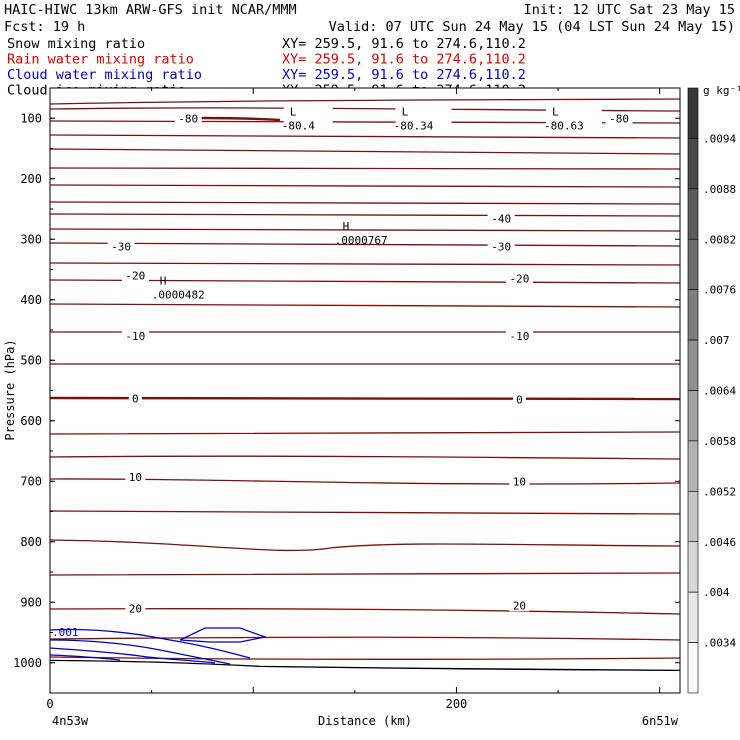 This screenshot has height=740, width=740. Describe the element at coordinates (719, 441) in the screenshot. I see `colorbar-label: .0058` at that location.